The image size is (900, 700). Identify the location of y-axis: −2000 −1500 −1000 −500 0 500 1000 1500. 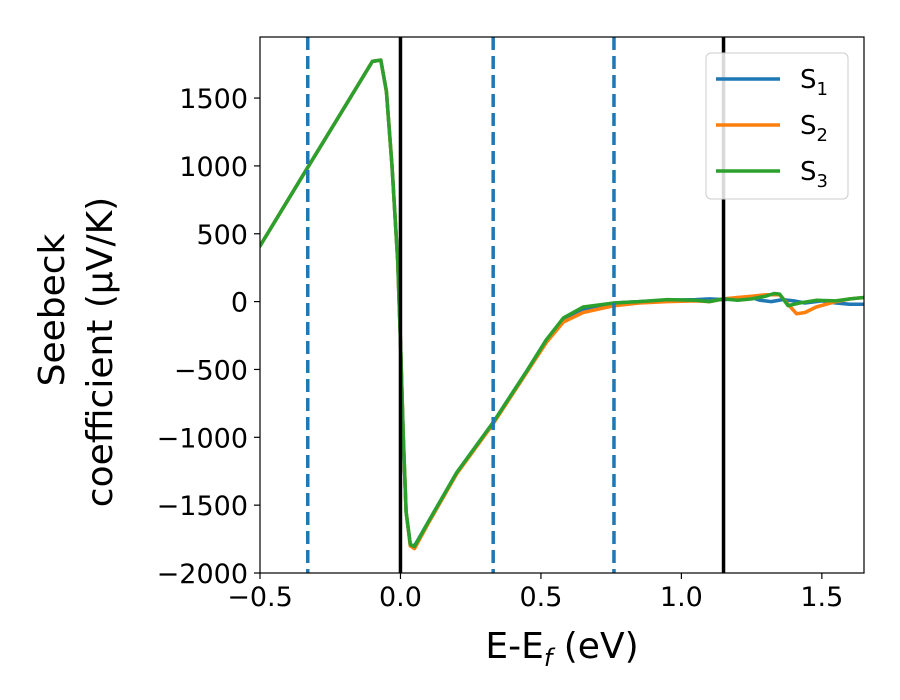
(208, 337).